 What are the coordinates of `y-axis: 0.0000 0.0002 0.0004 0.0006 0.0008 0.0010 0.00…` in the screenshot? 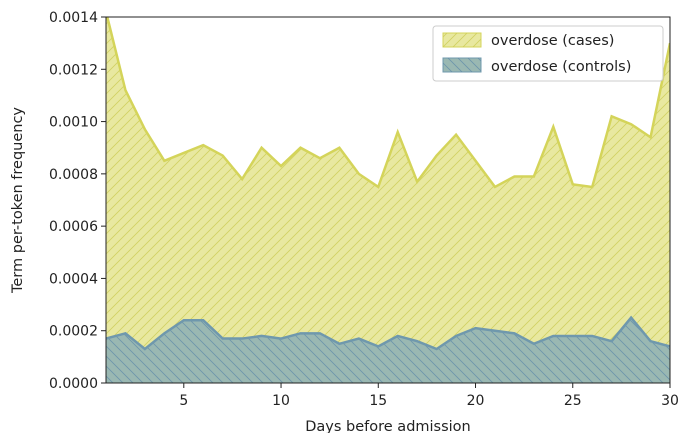 It's located at (77, 201).